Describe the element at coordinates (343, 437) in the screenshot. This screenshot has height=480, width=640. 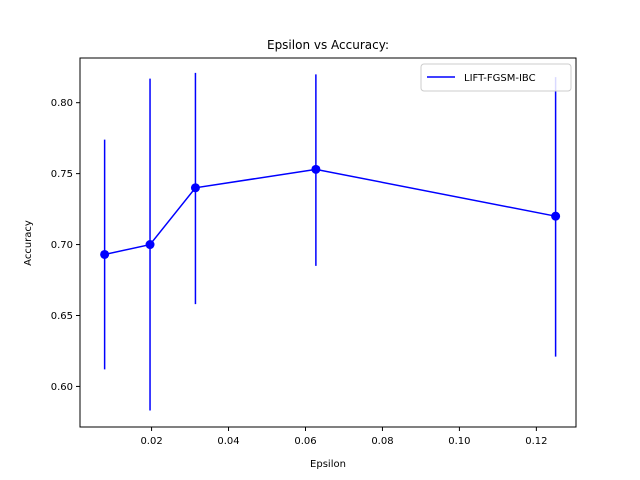
I see `x-axis: 0.02 0.04 0.06 0.08 0.10 0.12` at that location.